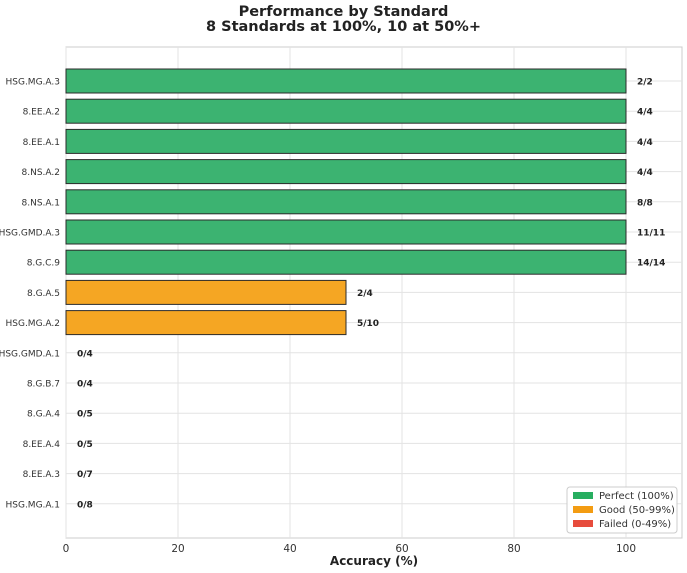 The height and width of the screenshot is (573, 687). What do you see at coordinates (645, 203) in the screenshot?
I see `data-label-8-ns-a-1: 8/8` at bounding box center [645, 203].